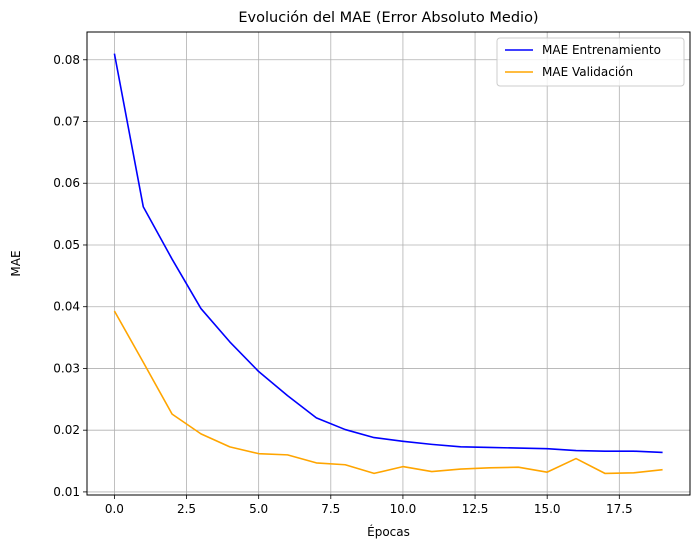  Describe the element at coordinates (403, 509) in the screenshot. I see `x-tick-label: 10.0` at that location.